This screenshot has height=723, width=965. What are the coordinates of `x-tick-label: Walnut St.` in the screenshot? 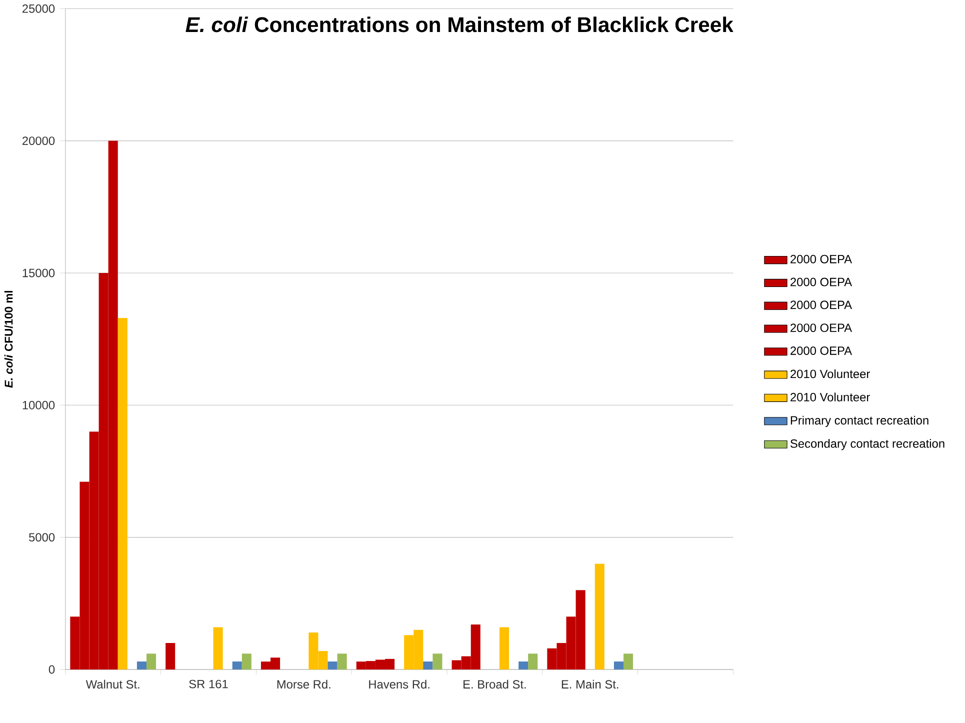 It's located at (113, 684).